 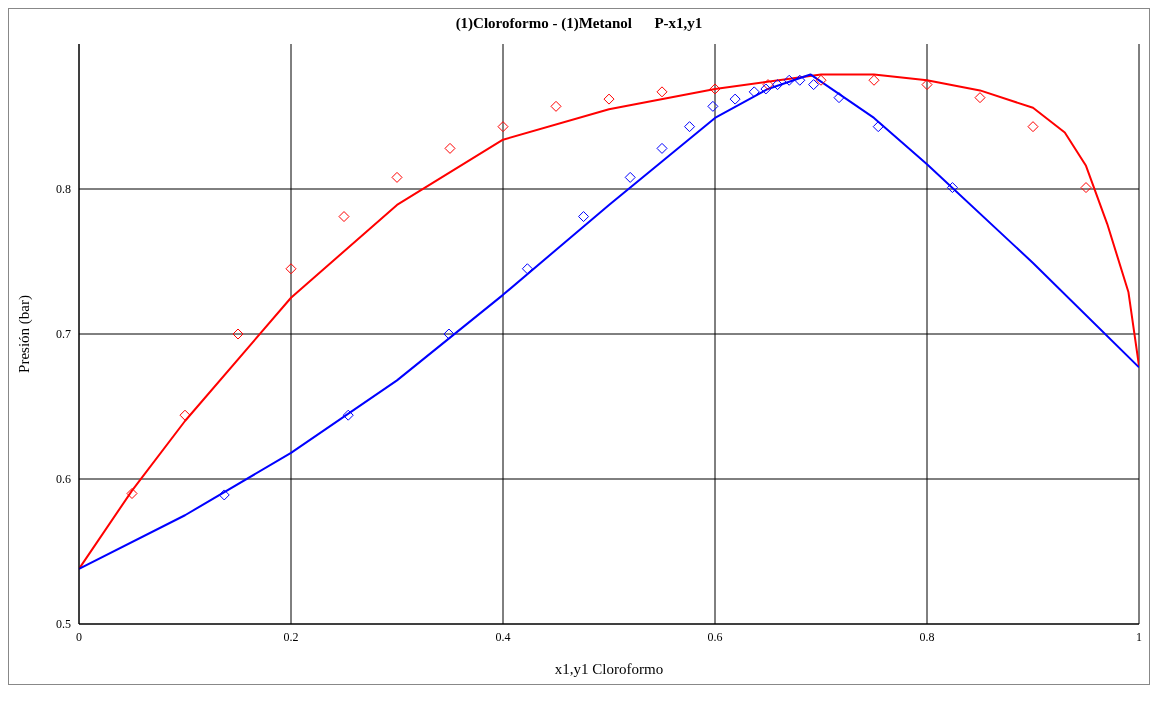 I want to click on y-tick-label: 0.6, so click(x=63, y=479).